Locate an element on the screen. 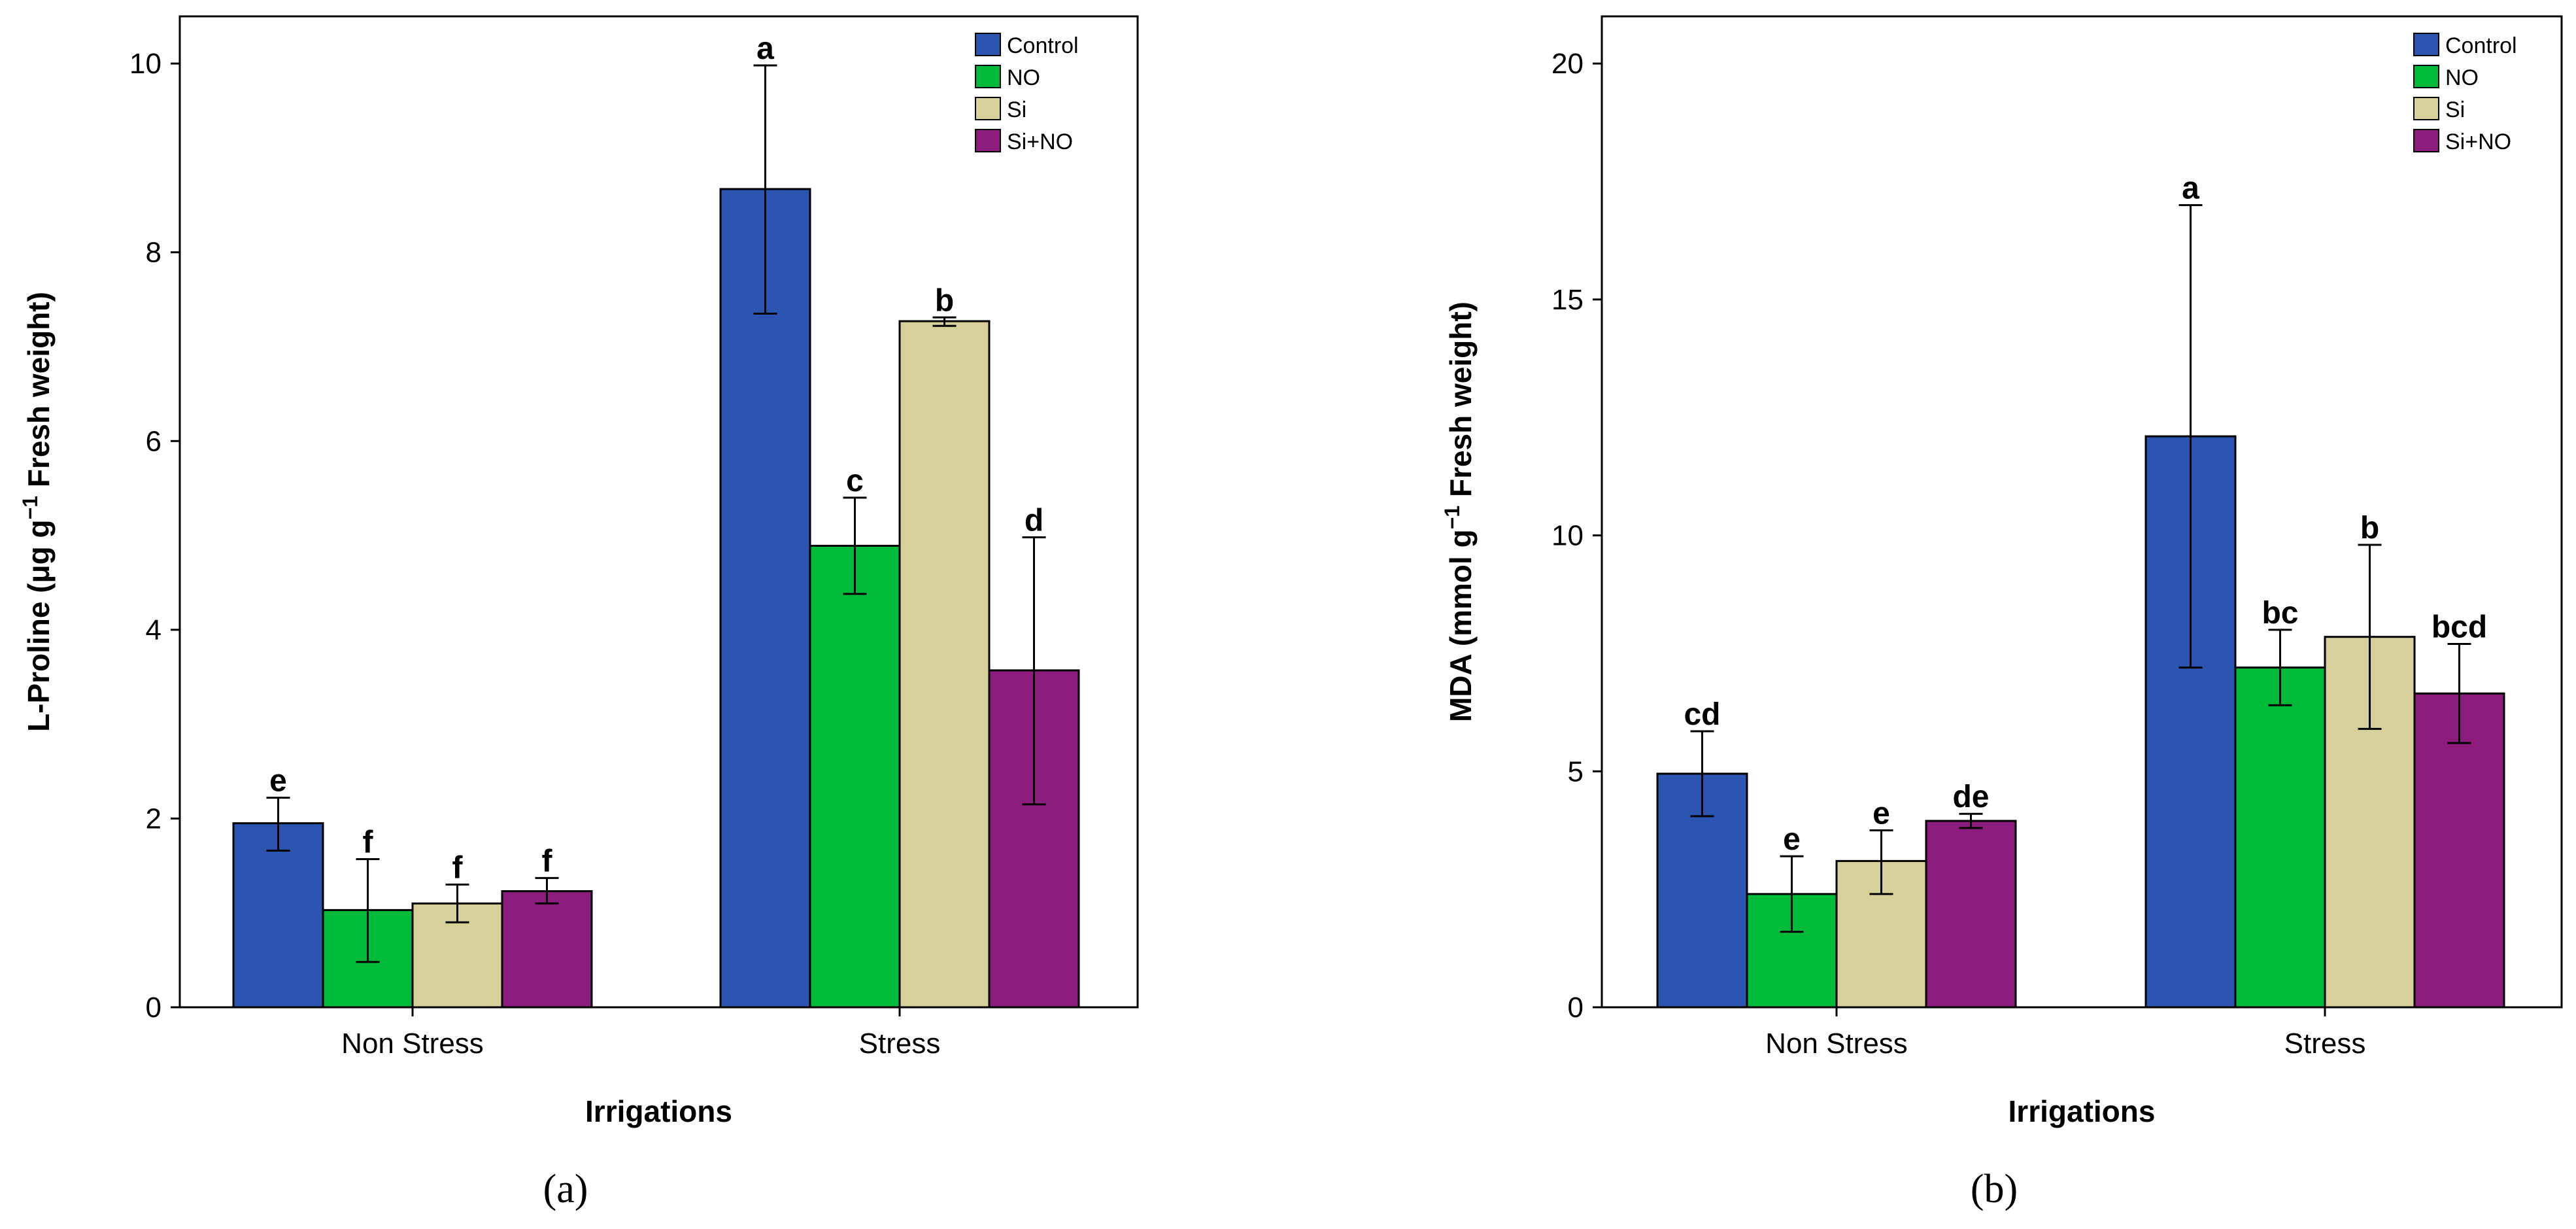 The width and height of the screenshot is (2576, 1229). significance-letter: cd is located at coordinates (1702, 714).